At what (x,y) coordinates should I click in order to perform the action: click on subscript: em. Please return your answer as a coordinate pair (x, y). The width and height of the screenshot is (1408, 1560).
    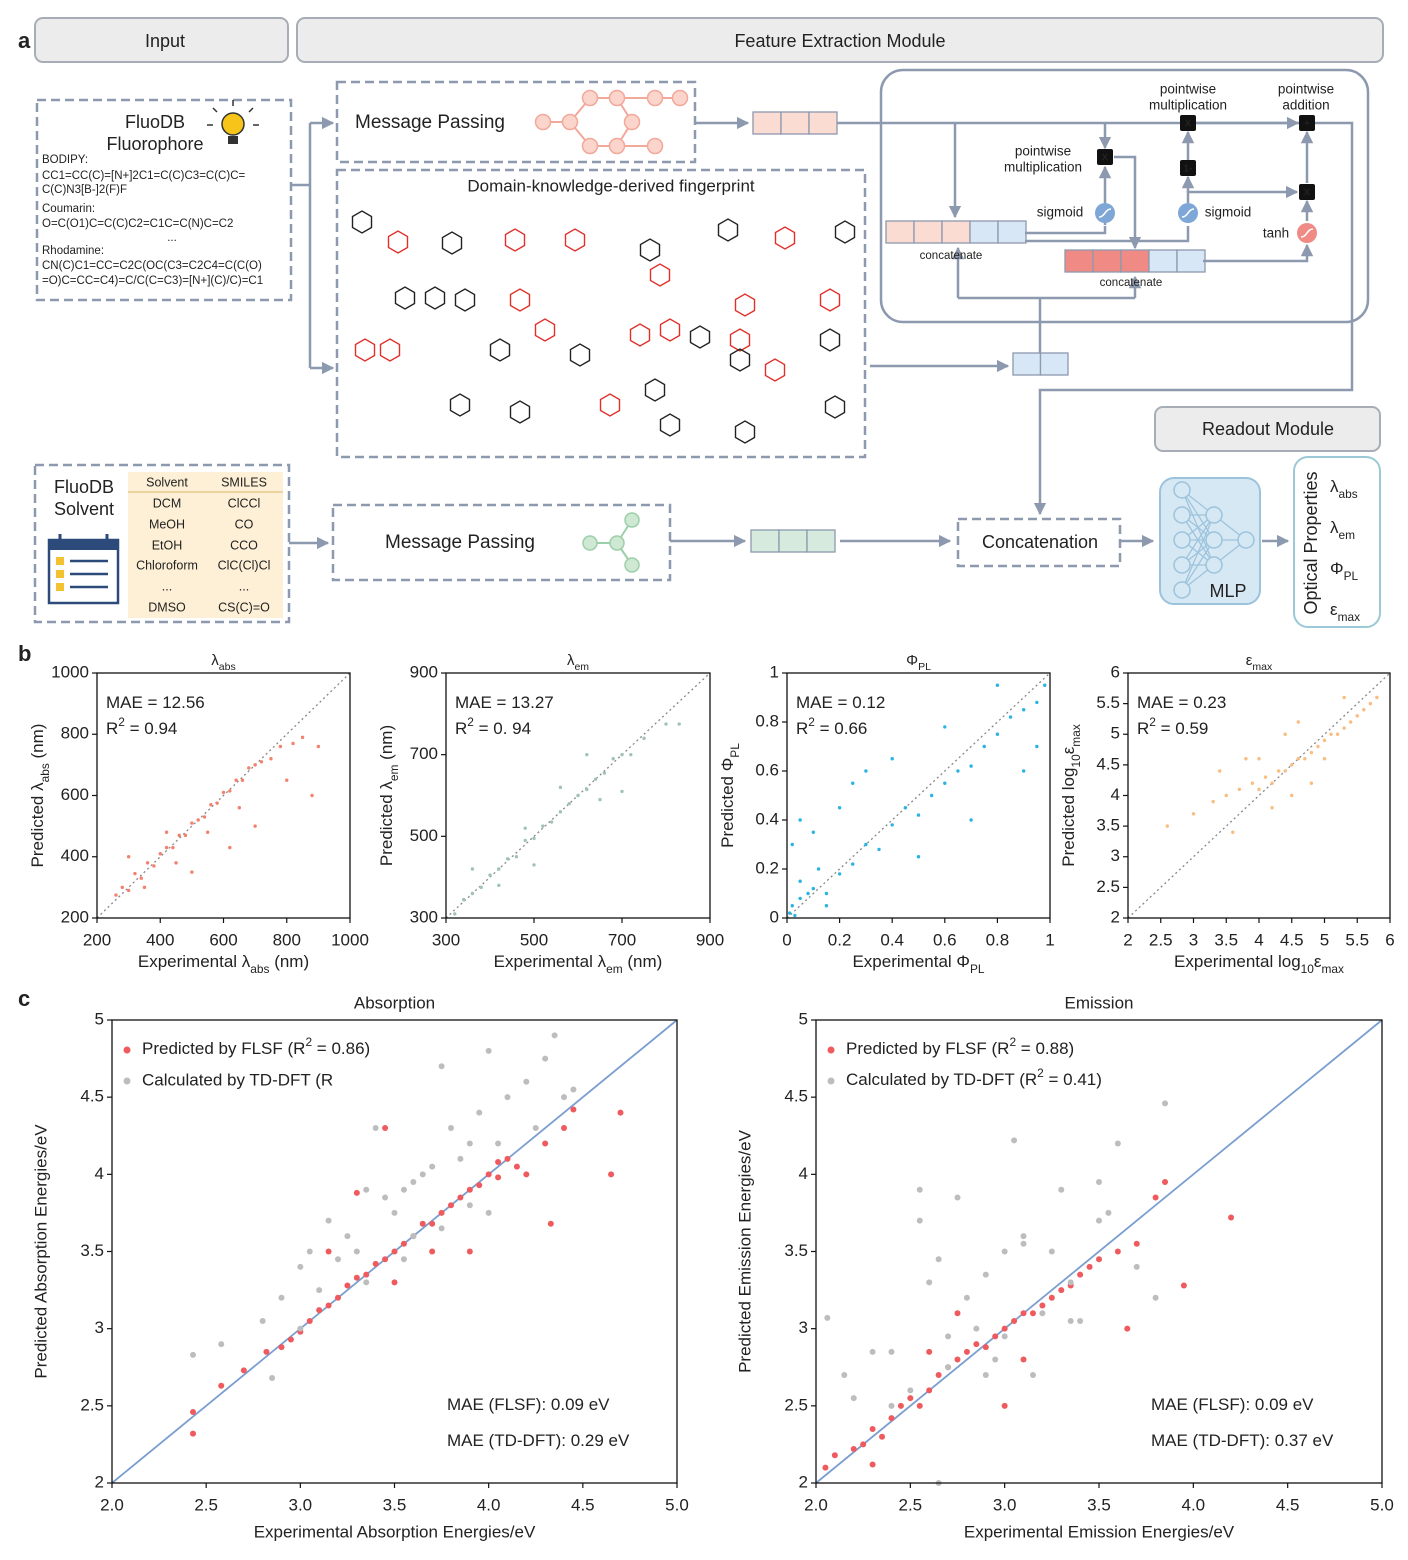
    Looking at the image, I should click on (614, 969).